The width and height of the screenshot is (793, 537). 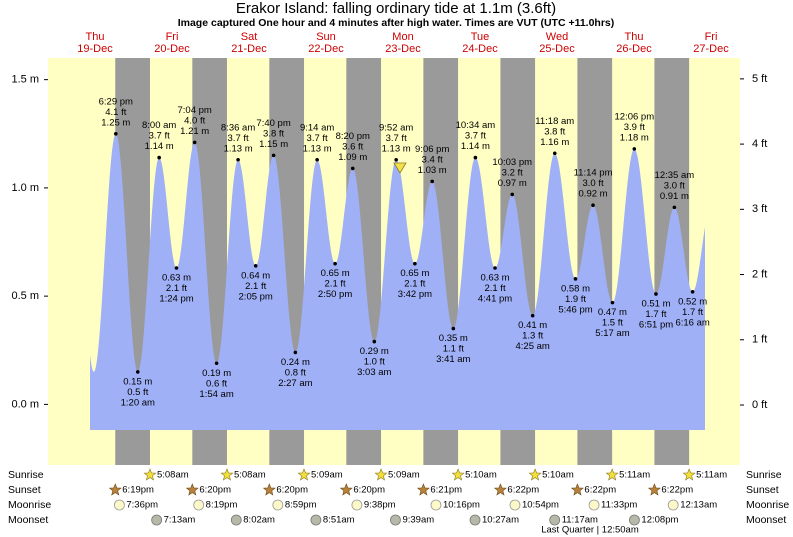 What do you see at coordinates (575, 288) in the screenshot?
I see `tide-label: 0.58 m` at bounding box center [575, 288].